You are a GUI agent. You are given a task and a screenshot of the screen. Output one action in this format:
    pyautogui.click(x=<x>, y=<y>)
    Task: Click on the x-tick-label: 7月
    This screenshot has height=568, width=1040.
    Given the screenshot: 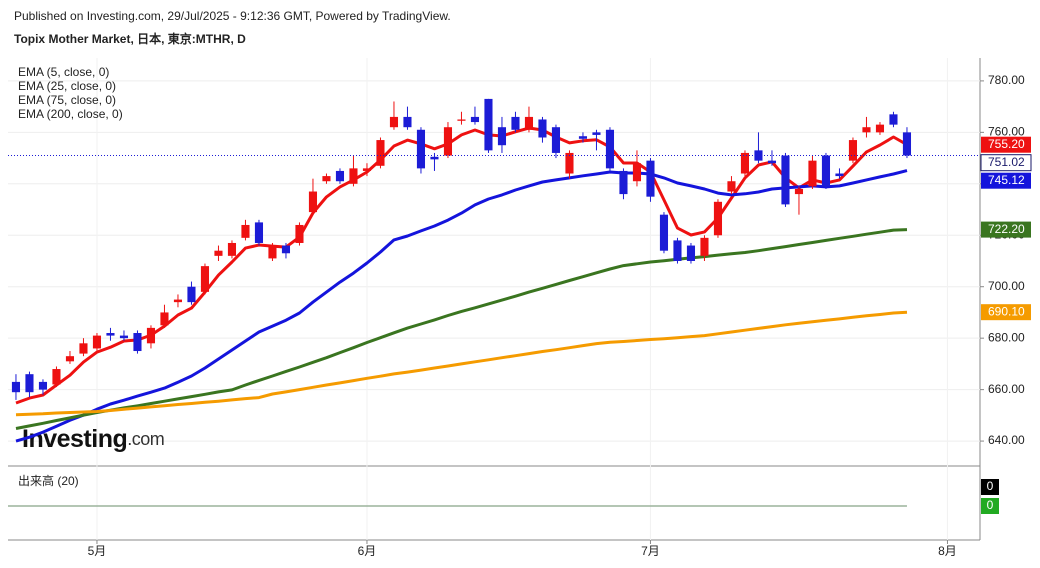 What is the action you would take?
    pyautogui.click(x=650, y=551)
    